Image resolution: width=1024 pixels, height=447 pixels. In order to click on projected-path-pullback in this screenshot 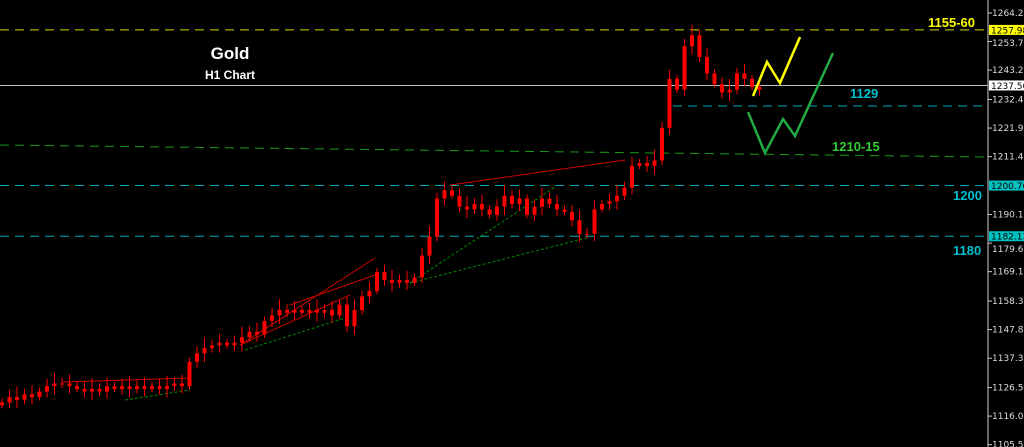, I will do `click(790, 104)`.